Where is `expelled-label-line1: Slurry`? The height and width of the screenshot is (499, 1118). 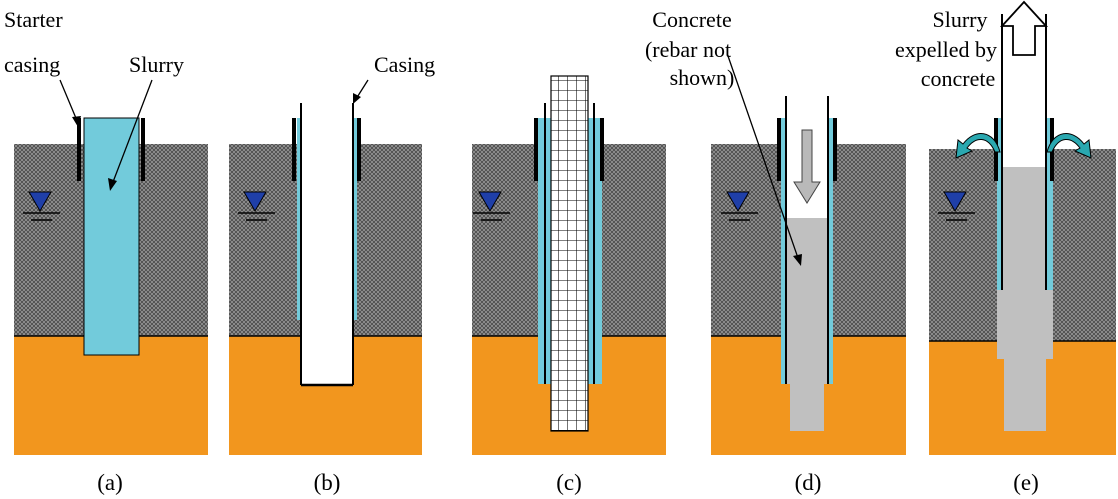
expelled-label-line1: Slurry is located at coordinates (960, 19).